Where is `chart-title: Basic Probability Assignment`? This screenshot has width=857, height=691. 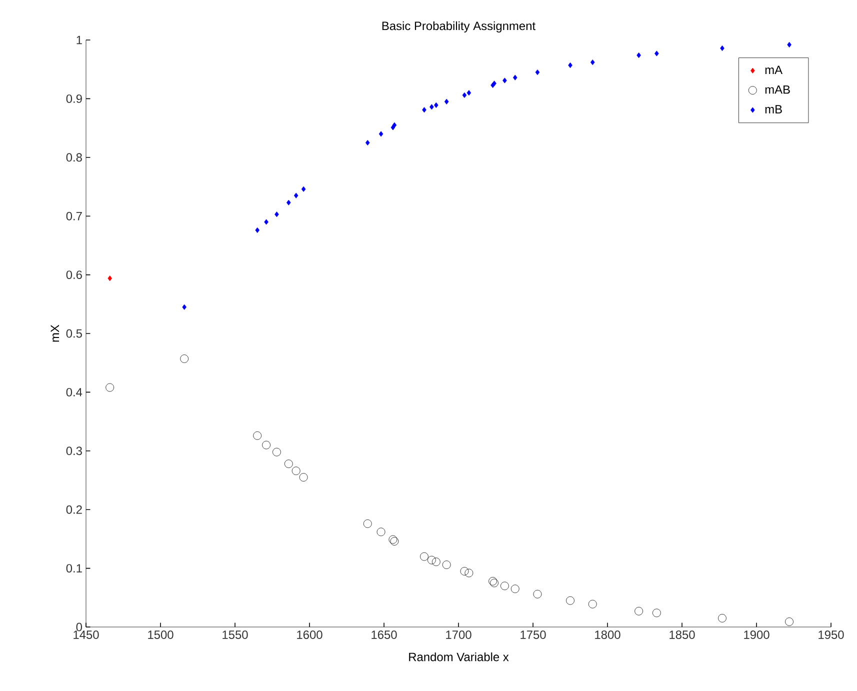
chart-title: Basic Probability Assignment is located at coordinates (459, 26).